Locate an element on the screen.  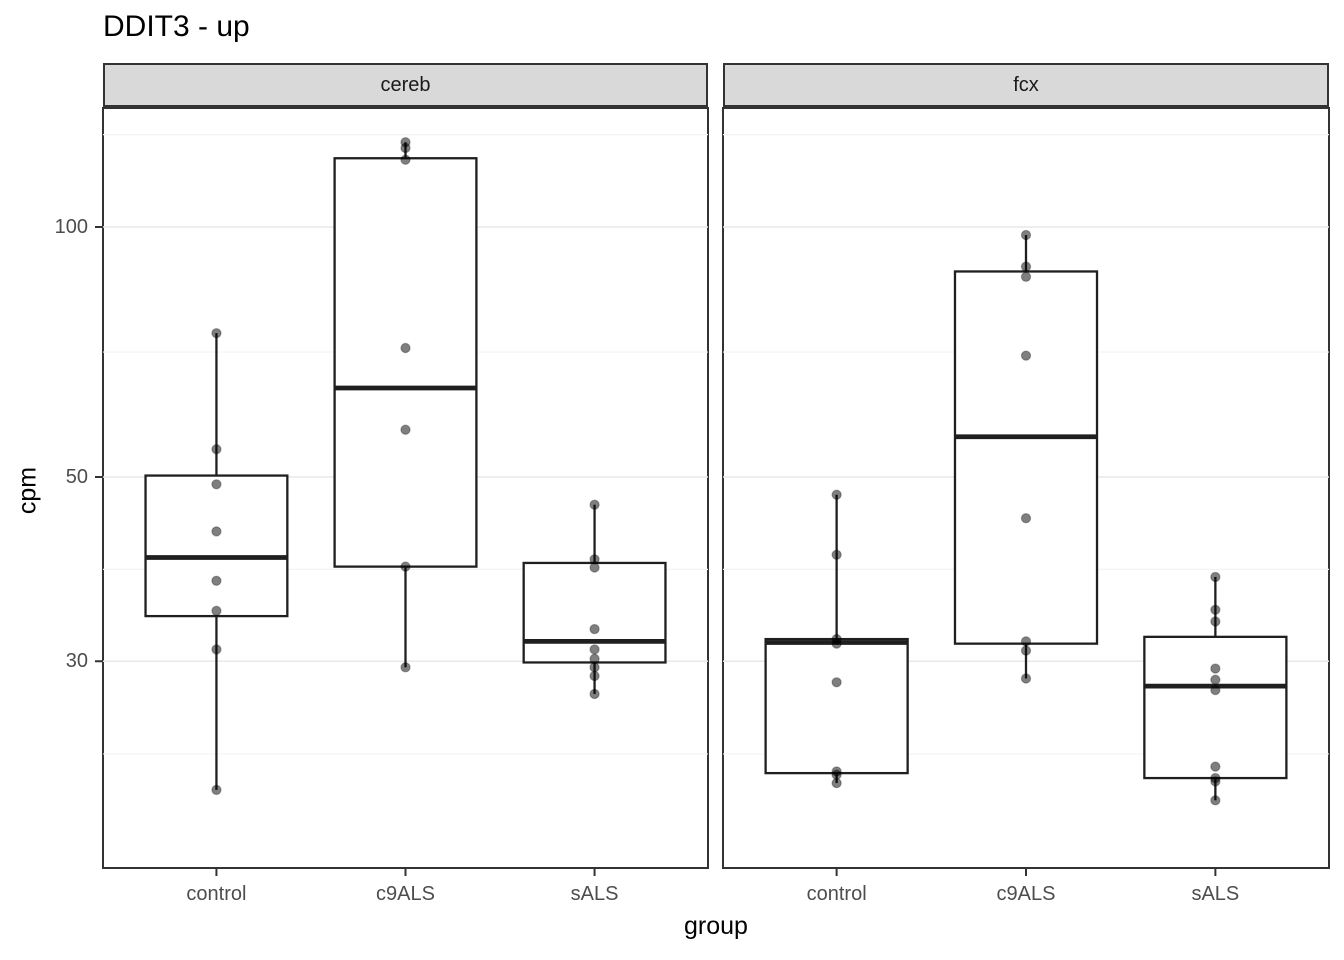
facet-strip-cereb: cereb is located at coordinates (405, 85).